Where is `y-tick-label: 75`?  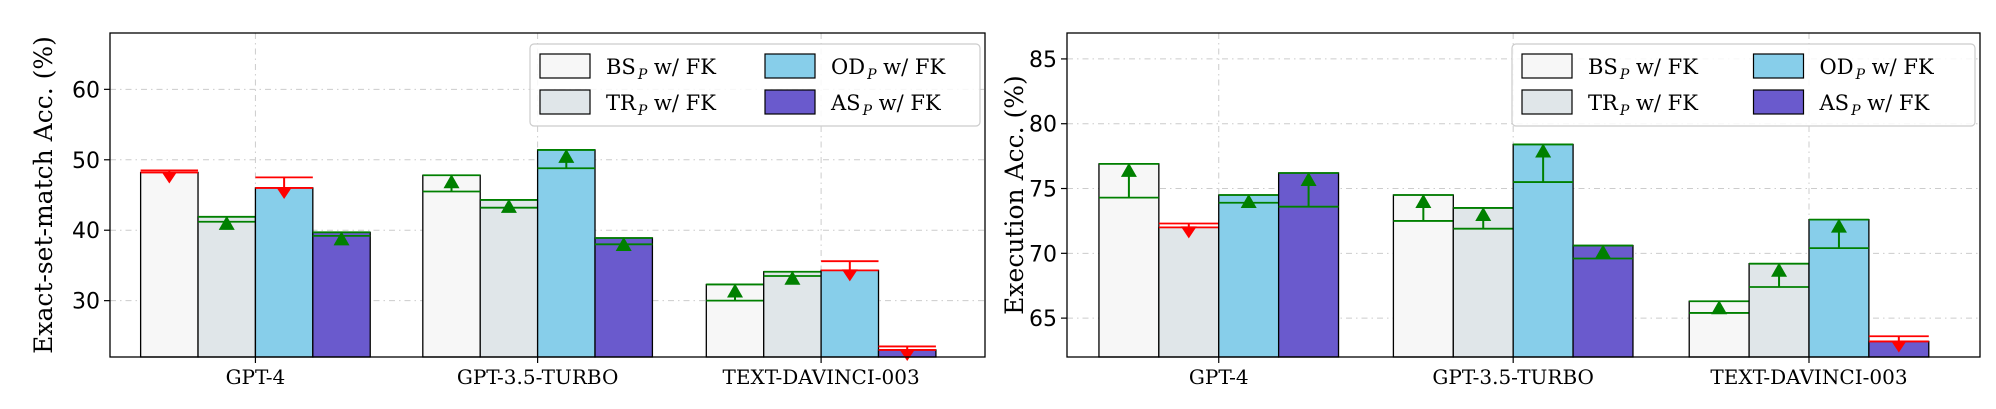
y-tick-label: 75 is located at coordinates (1043, 190).